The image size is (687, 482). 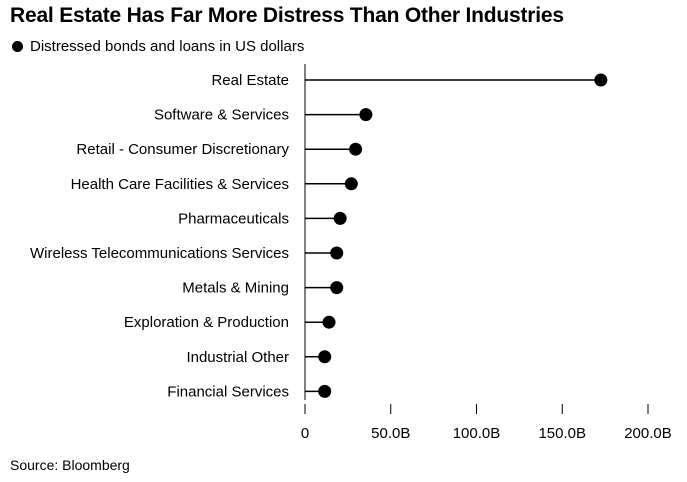 I want to click on category-label: Pharmaceuticals, so click(x=233, y=218).